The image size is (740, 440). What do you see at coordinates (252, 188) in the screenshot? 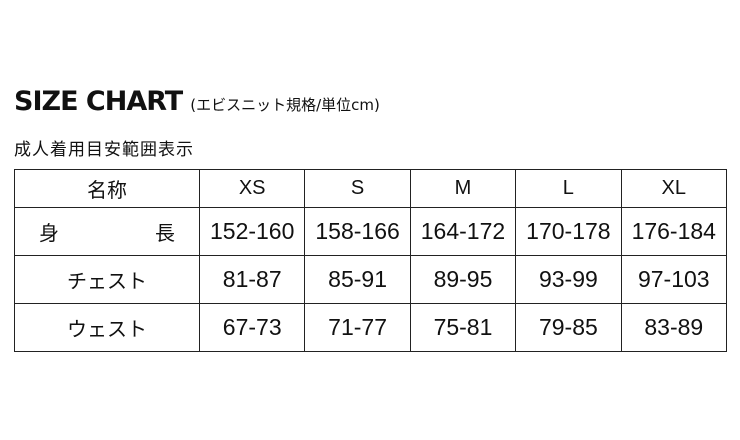
I see `size-header: XS` at bounding box center [252, 188].